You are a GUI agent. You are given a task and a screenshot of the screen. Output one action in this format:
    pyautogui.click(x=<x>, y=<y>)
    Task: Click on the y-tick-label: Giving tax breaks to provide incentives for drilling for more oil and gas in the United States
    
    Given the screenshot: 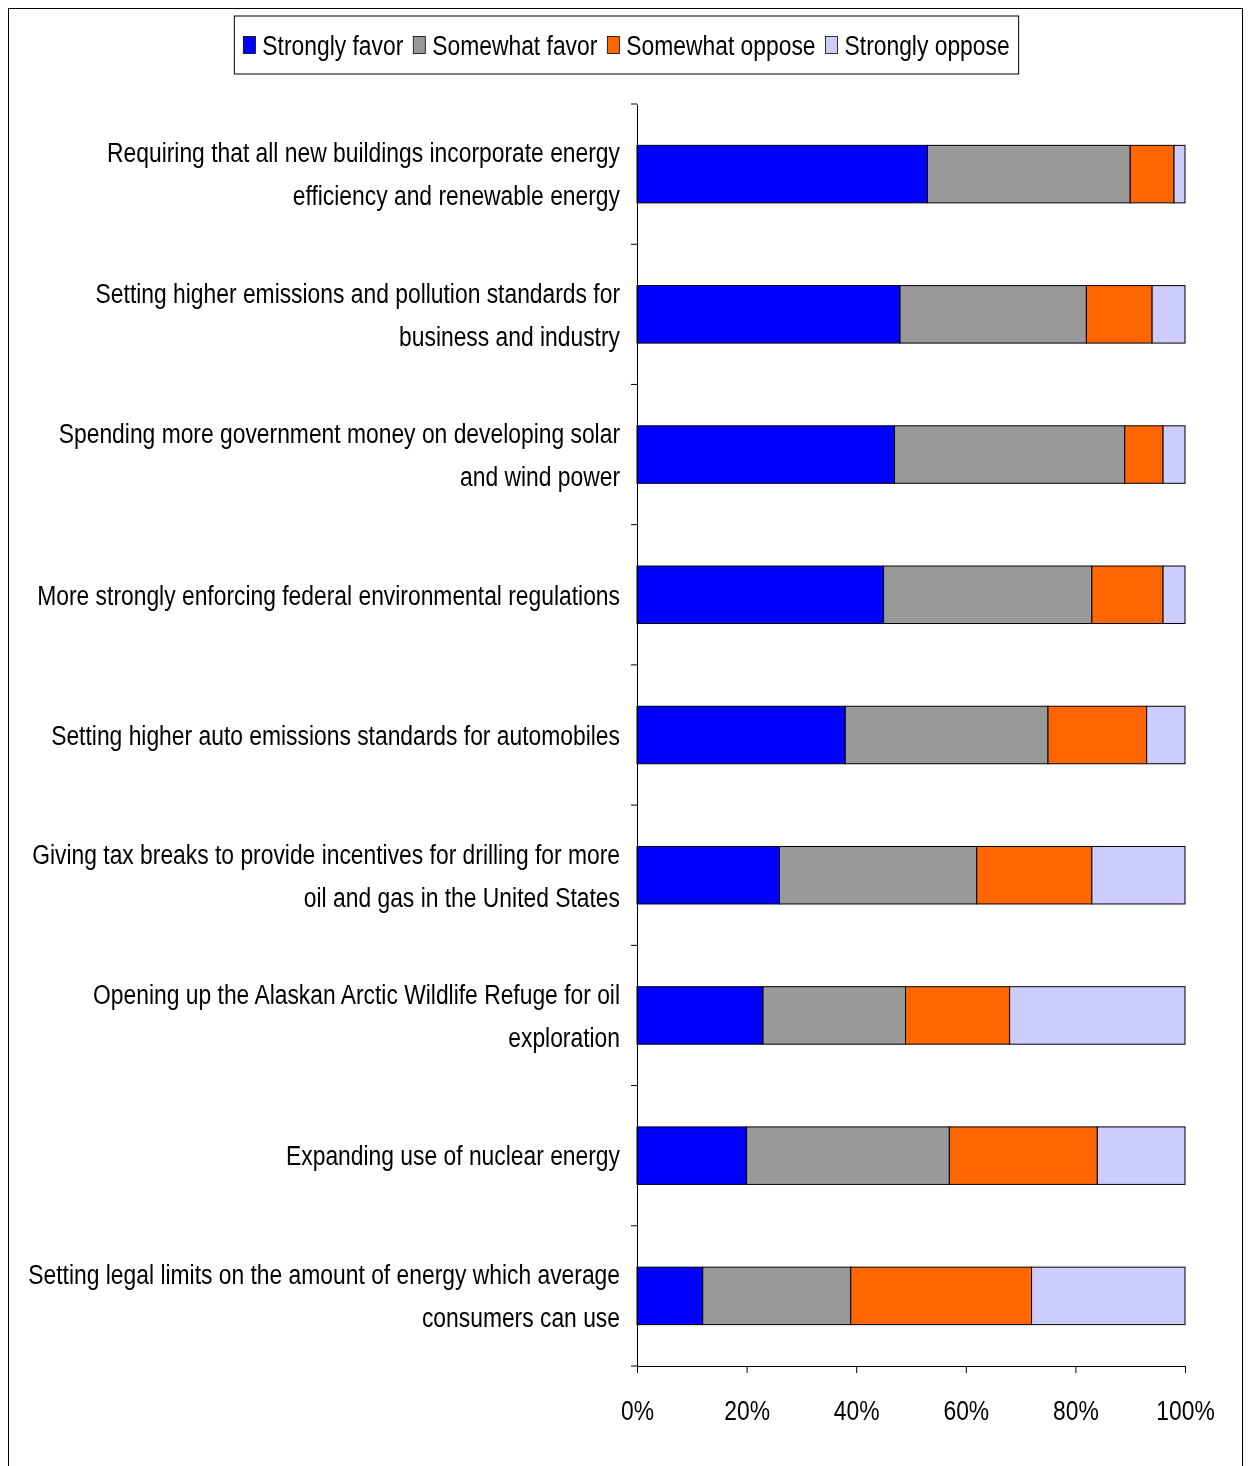 What is the action you would take?
    pyautogui.click(x=326, y=875)
    